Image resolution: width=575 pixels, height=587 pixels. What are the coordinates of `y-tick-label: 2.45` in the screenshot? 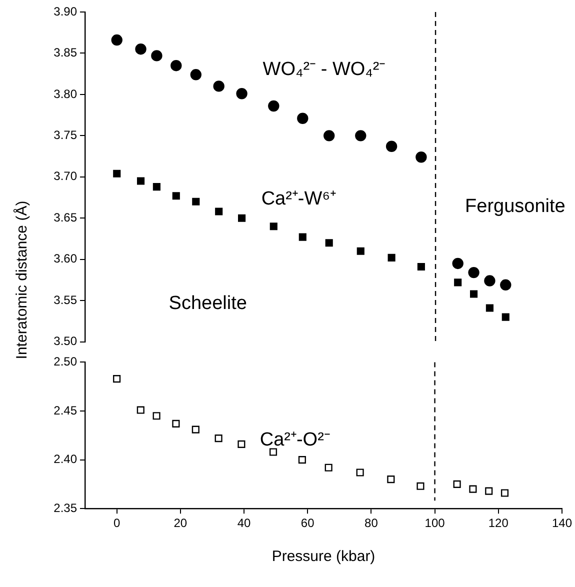 It's located at (66, 410).